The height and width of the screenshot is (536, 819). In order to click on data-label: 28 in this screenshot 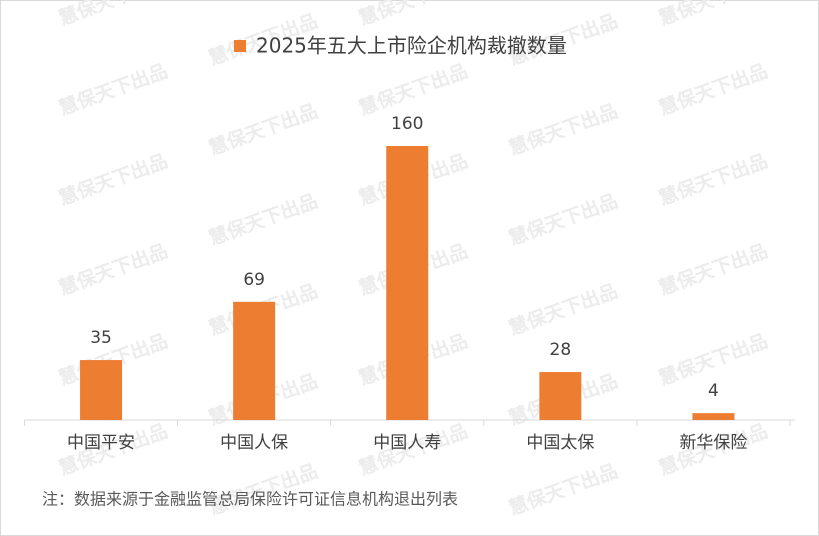, I will do `click(561, 350)`.